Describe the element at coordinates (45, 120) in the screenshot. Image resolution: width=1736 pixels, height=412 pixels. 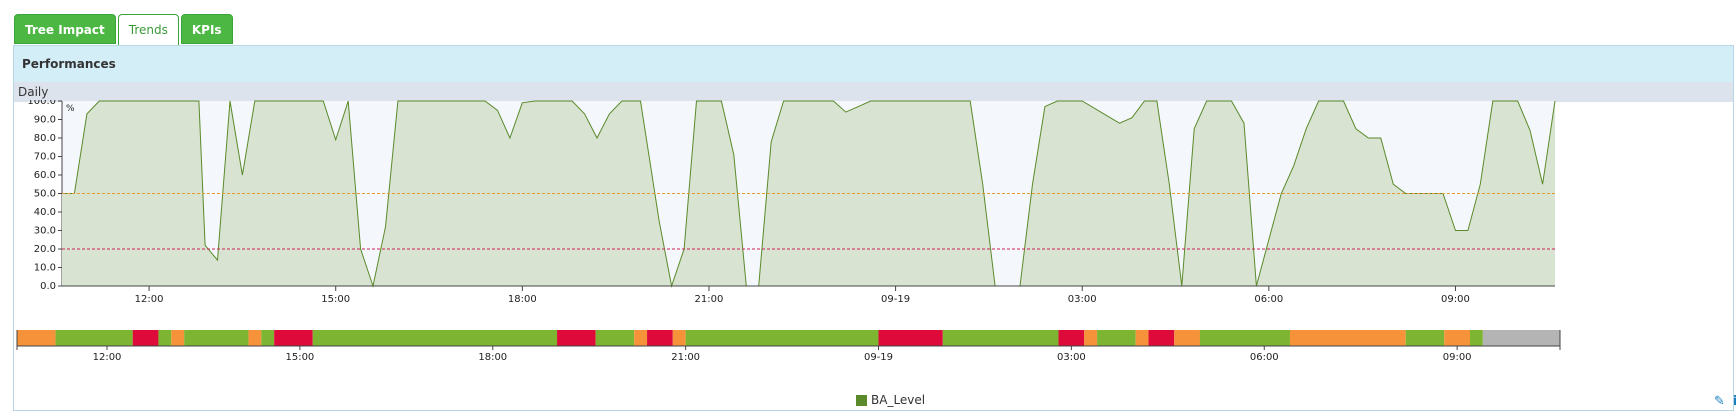
I see `y-tick-label: 90.0` at that location.